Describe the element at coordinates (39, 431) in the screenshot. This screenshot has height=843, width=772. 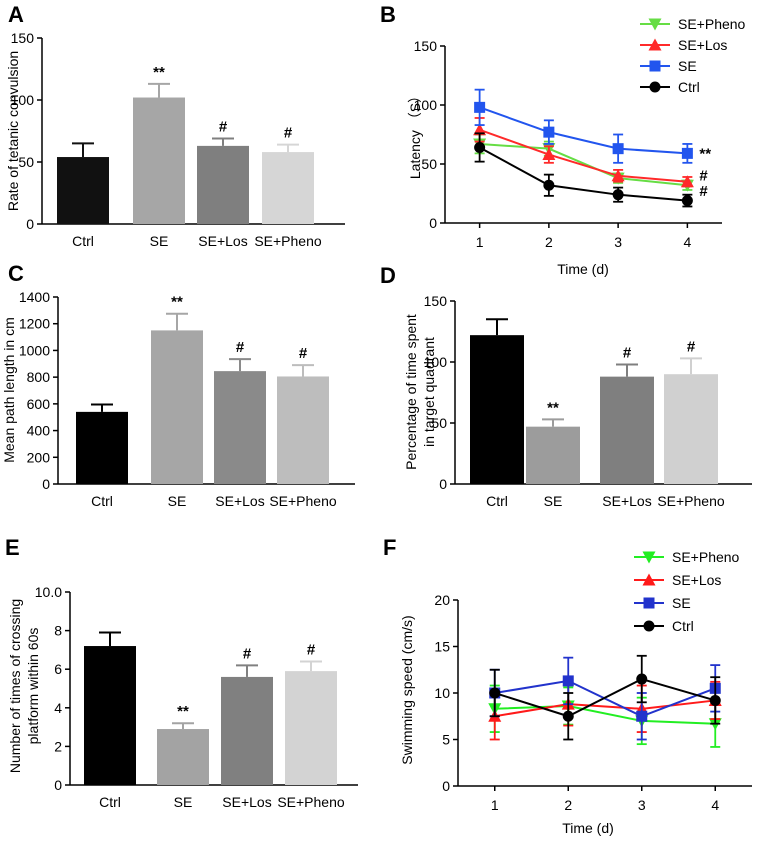
I see `y-tick-label: 400` at that location.